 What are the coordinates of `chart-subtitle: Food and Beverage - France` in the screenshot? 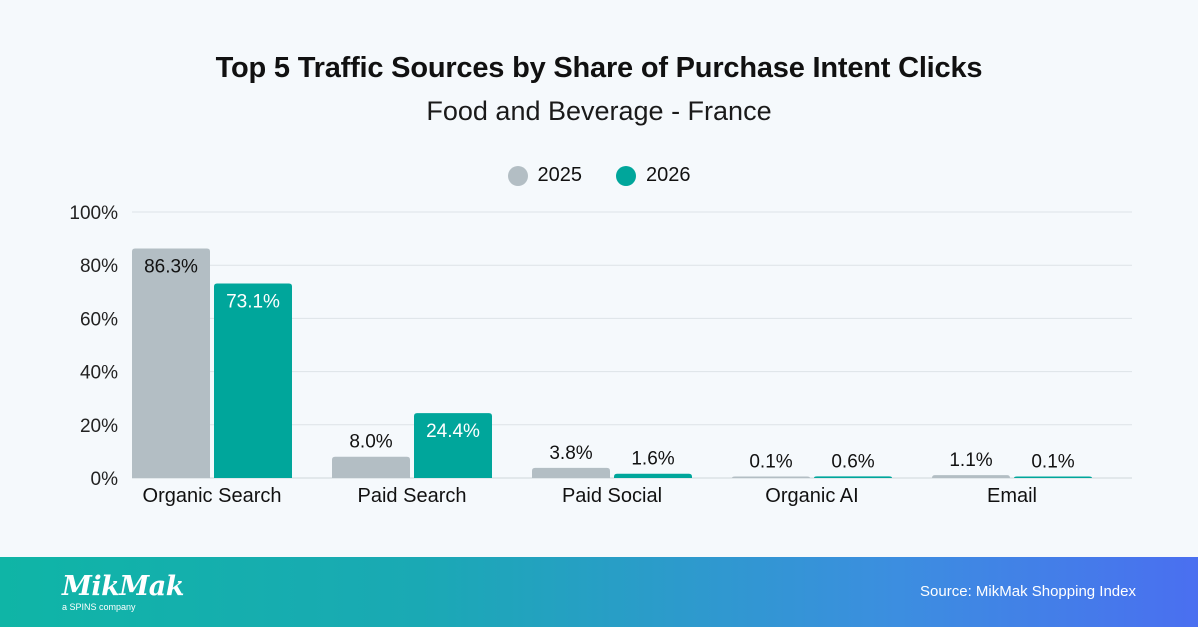 It's located at (599, 111).